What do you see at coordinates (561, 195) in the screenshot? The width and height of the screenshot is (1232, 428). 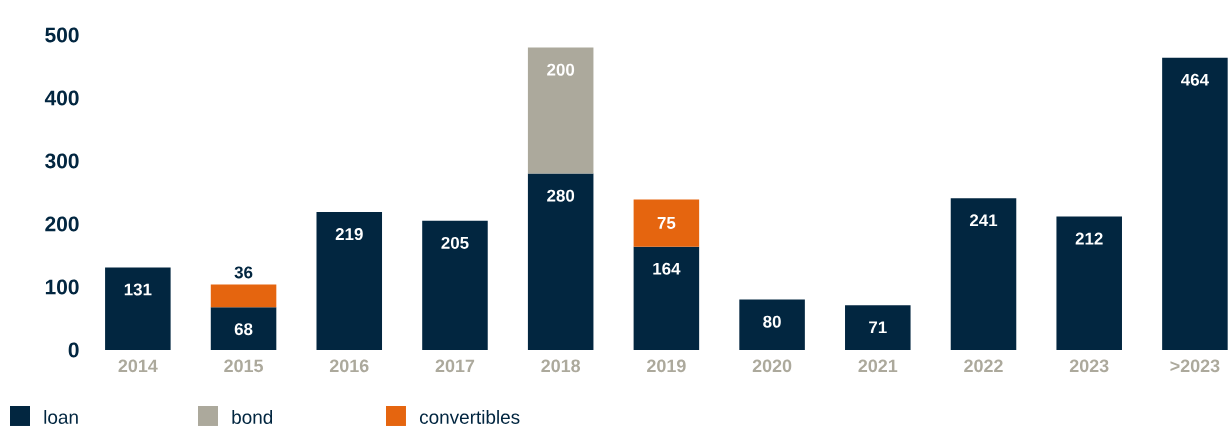 I see `data-label: 280` at bounding box center [561, 195].